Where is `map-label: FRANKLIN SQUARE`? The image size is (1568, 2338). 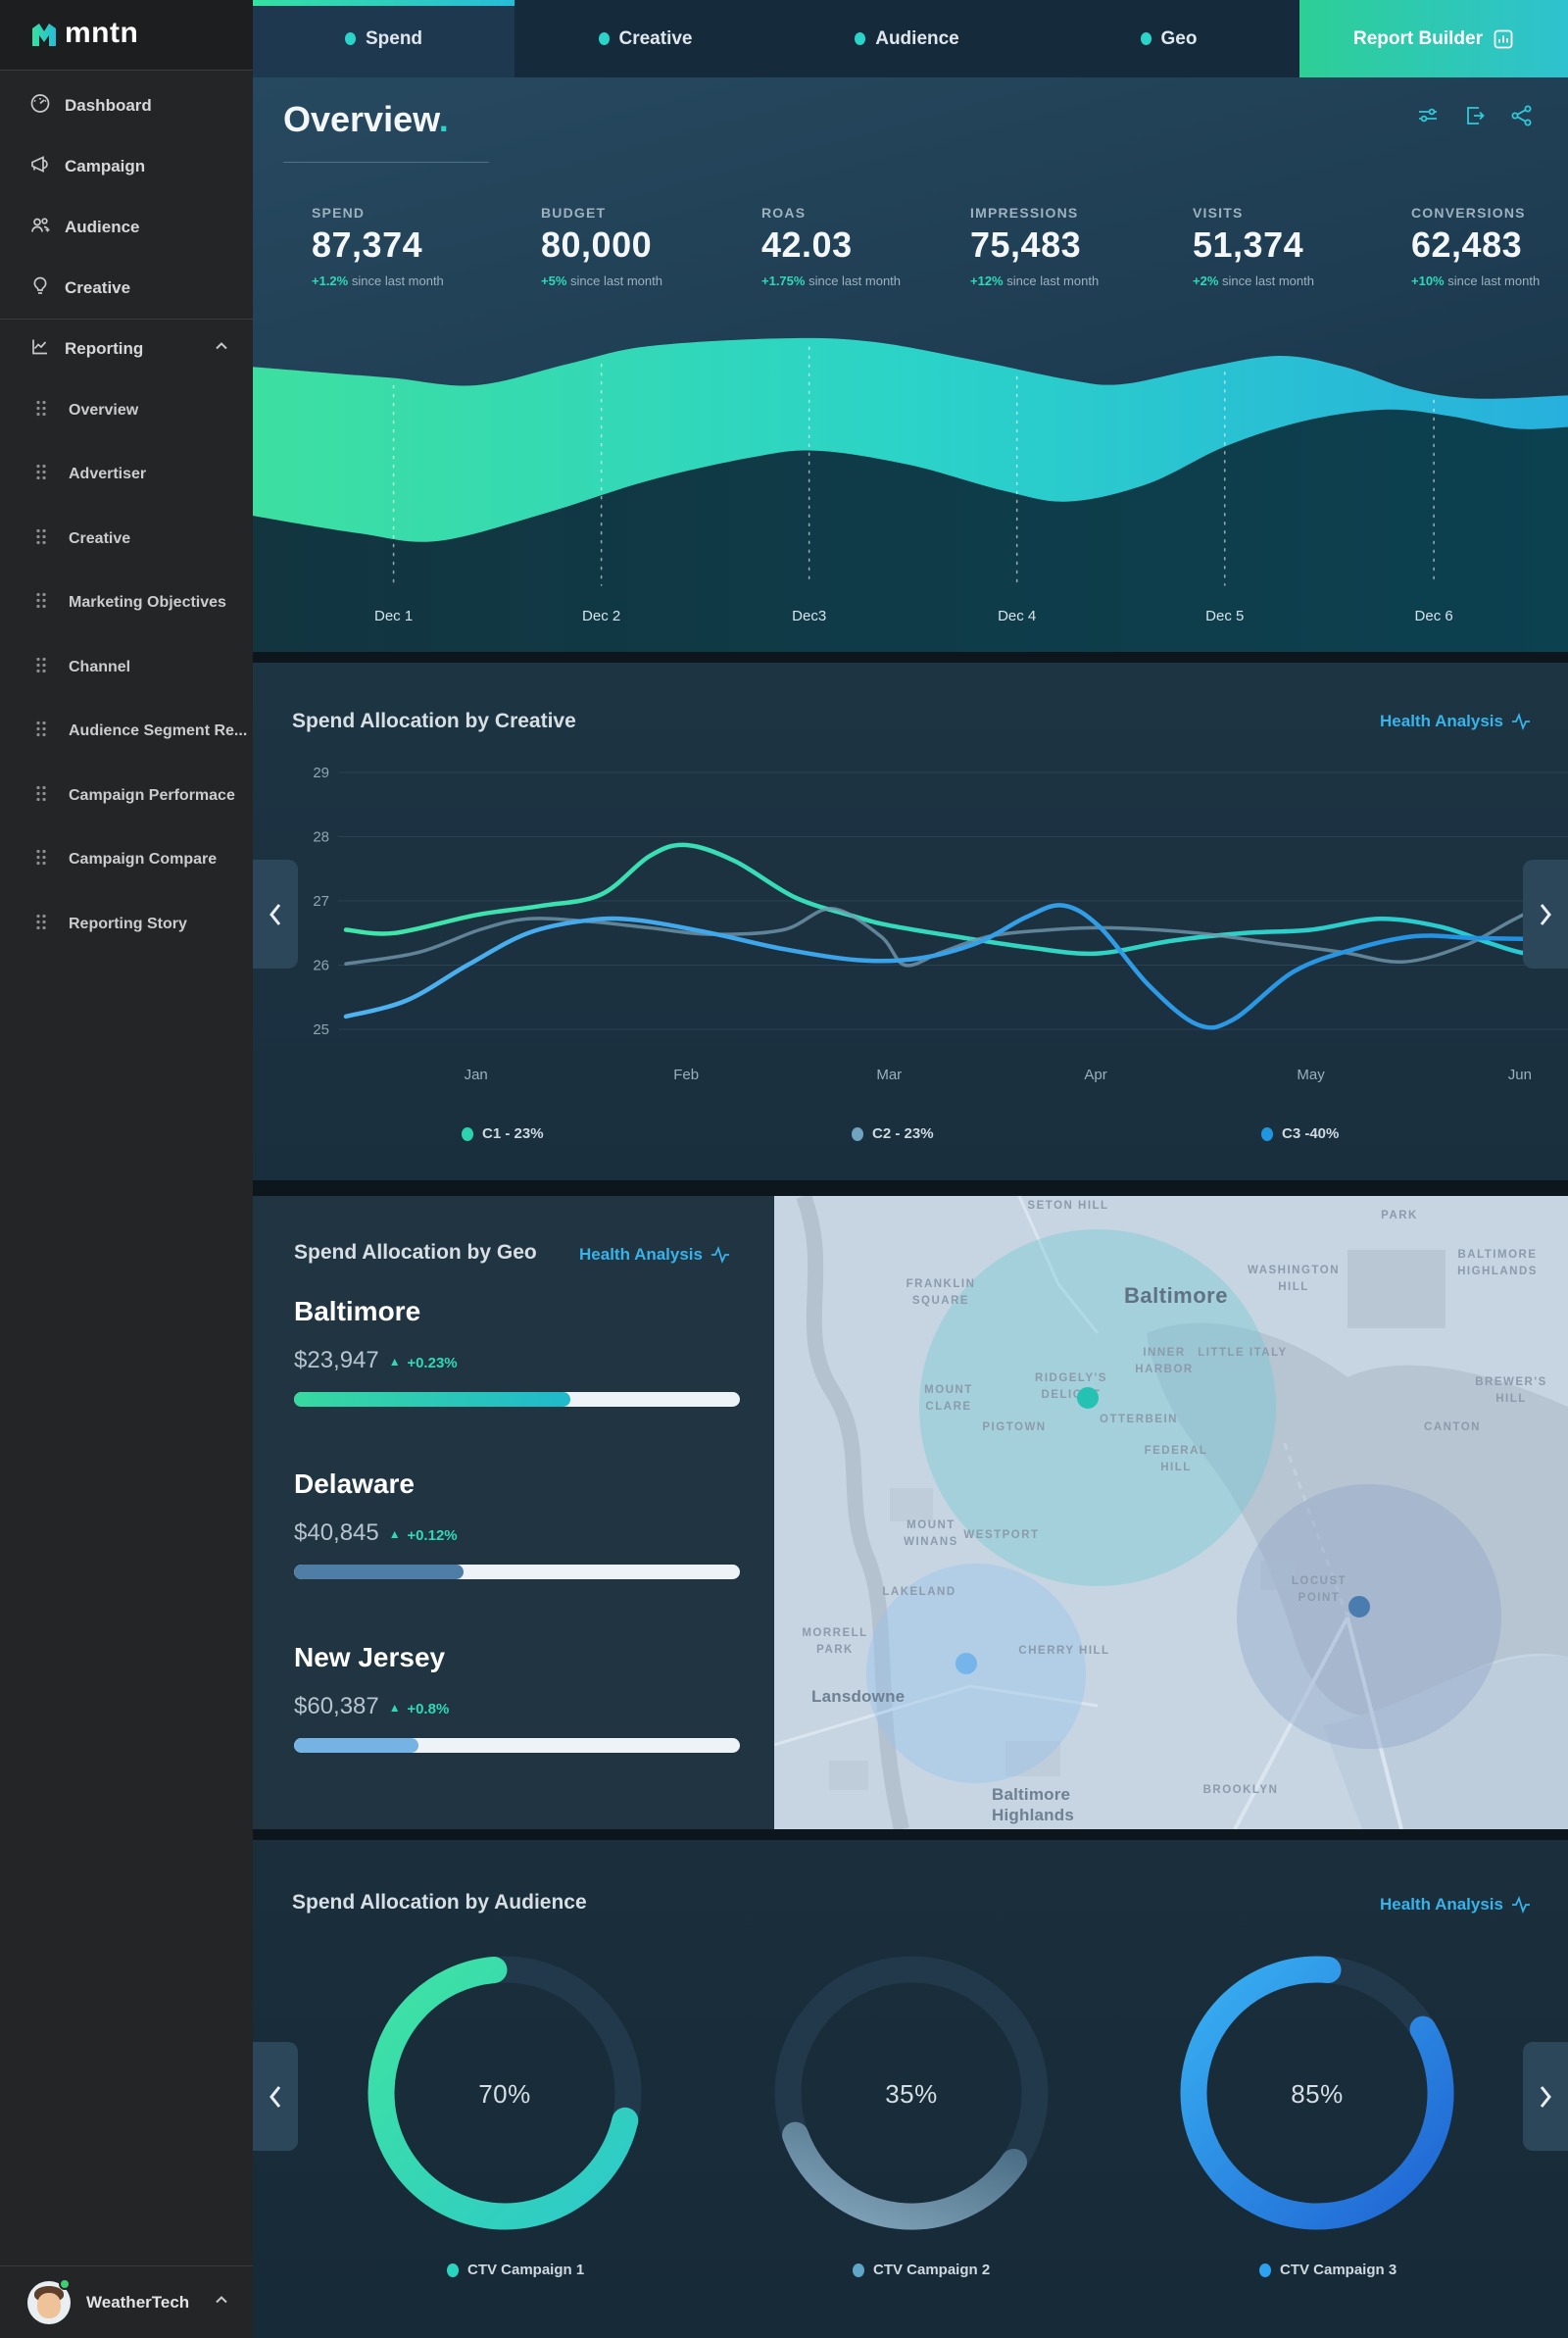 map-label: FRANKLIN SQUARE is located at coordinates (941, 1293).